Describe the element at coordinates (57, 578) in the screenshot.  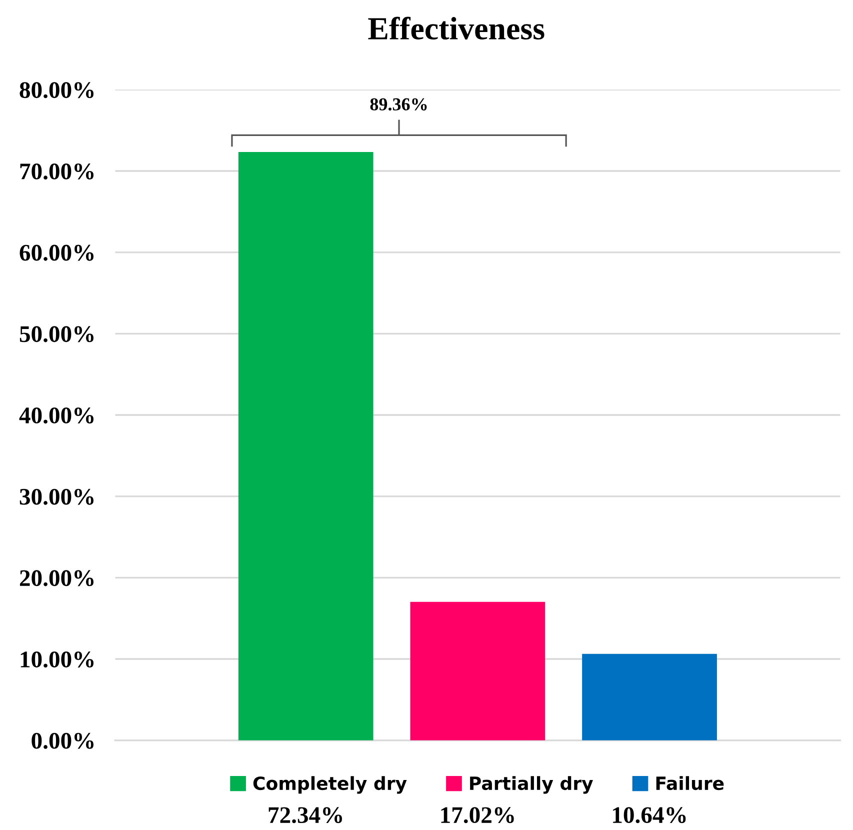
I see `y-tick-label: 20.00%` at that location.